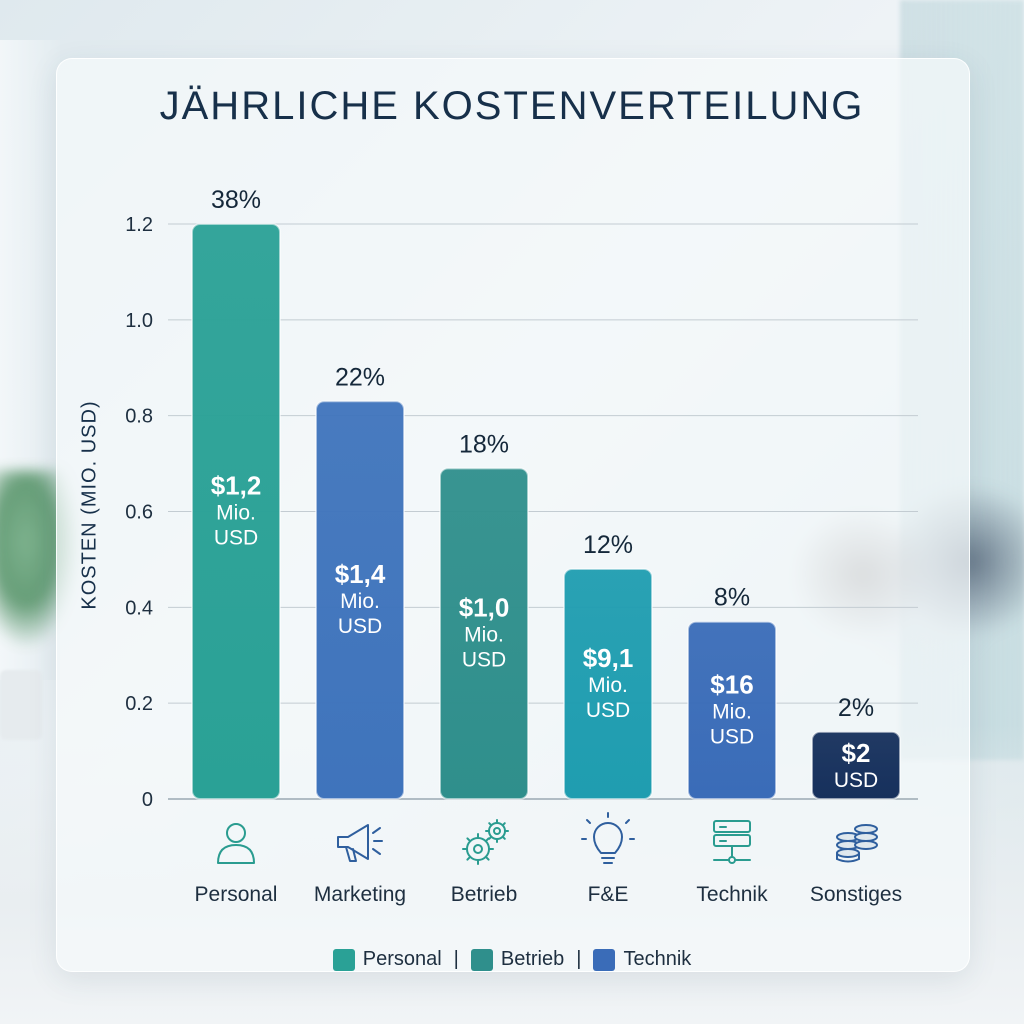 The width and height of the screenshot is (1024, 1024). Describe the element at coordinates (485, 842) in the screenshot. I see `gears-icon` at that location.